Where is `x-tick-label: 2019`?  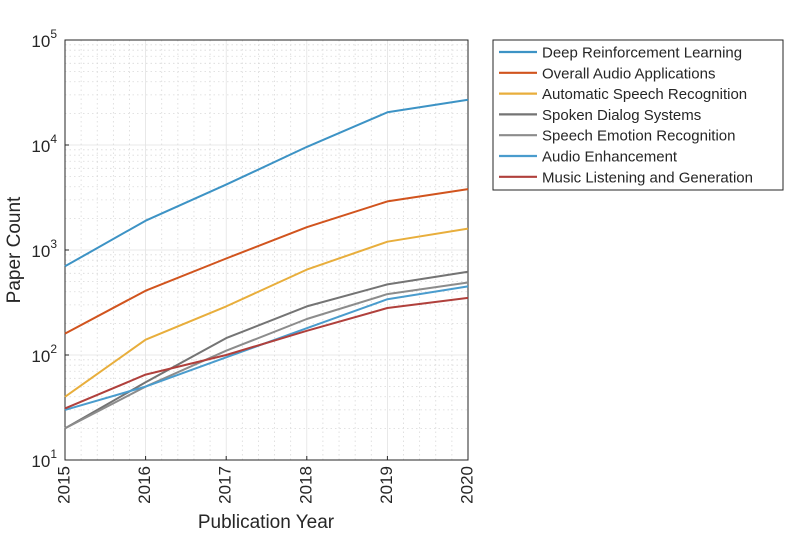 x-tick-label: 2019 is located at coordinates (386, 485).